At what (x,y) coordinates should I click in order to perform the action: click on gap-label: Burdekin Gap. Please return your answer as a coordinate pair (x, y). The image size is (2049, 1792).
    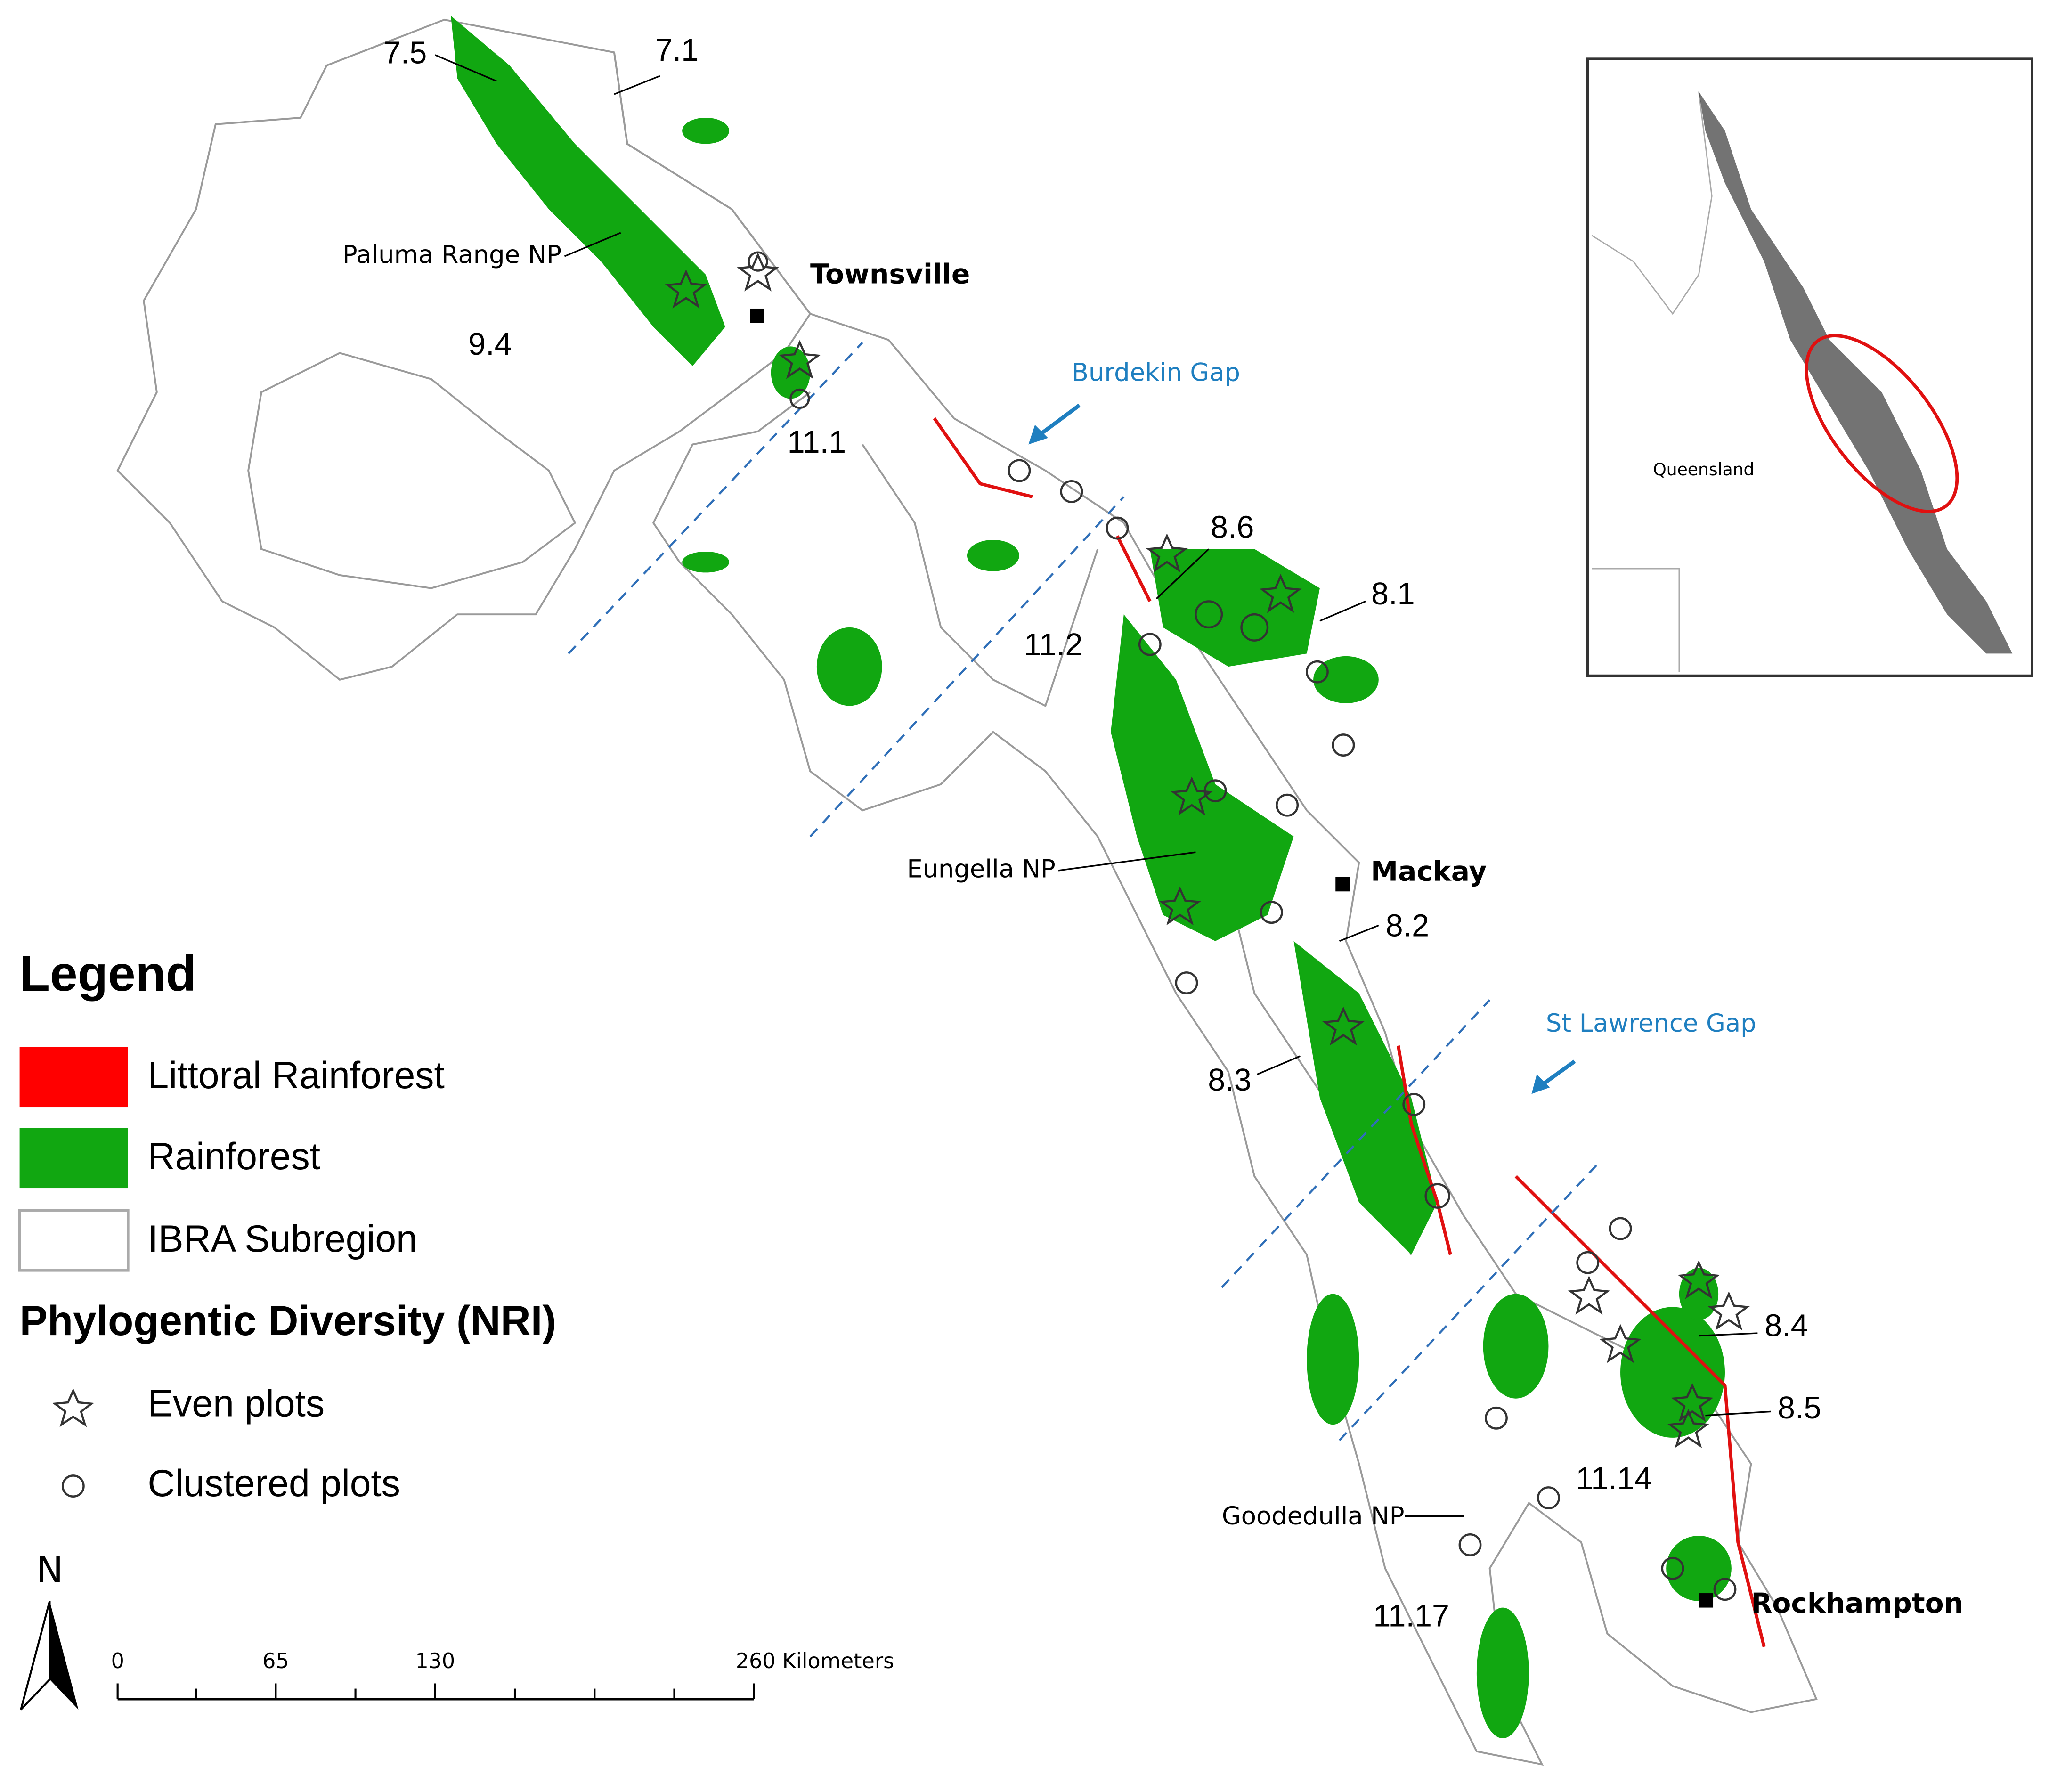
    Looking at the image, I should click on (1156, 373).